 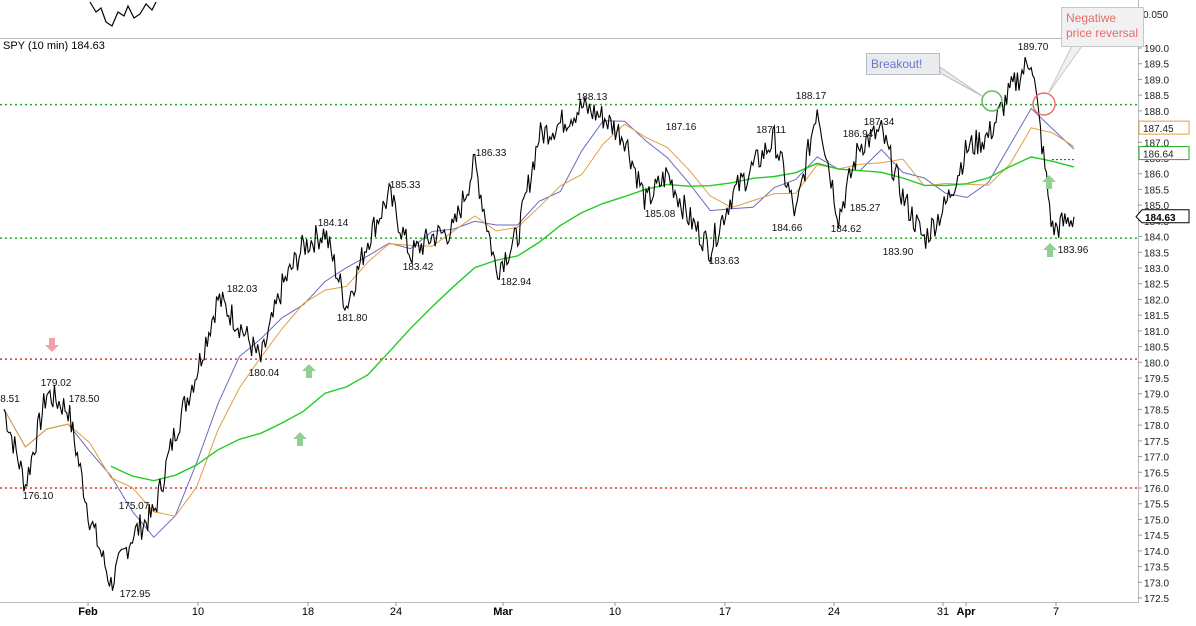 I want to click on y-tick-label-12: 178.5, so click(x=1156, y=410).